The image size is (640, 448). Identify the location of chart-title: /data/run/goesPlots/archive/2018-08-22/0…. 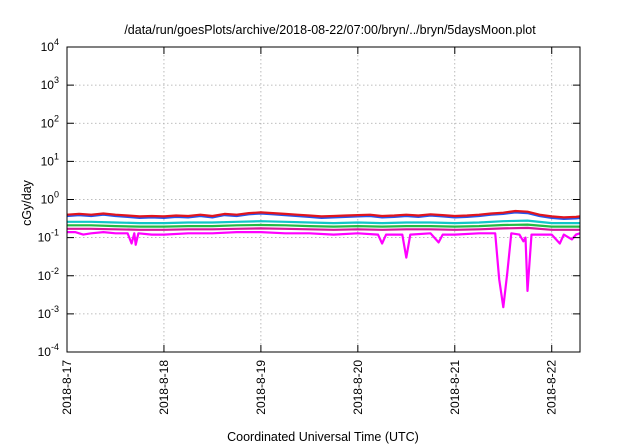
(330, 30).